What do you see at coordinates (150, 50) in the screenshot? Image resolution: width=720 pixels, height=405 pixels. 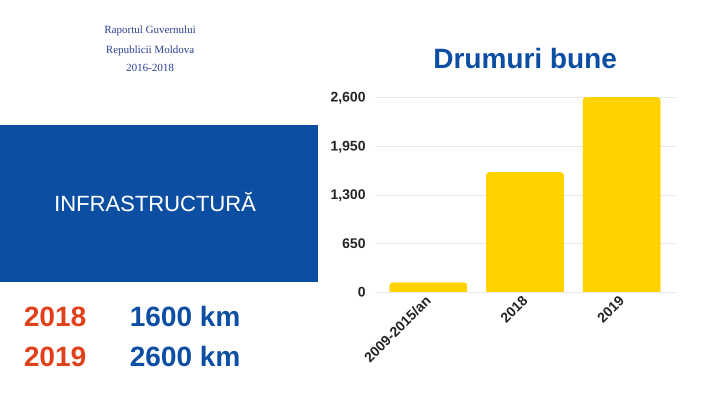 I see `text: Republicii Moldova` at bounding box center [150, 50].